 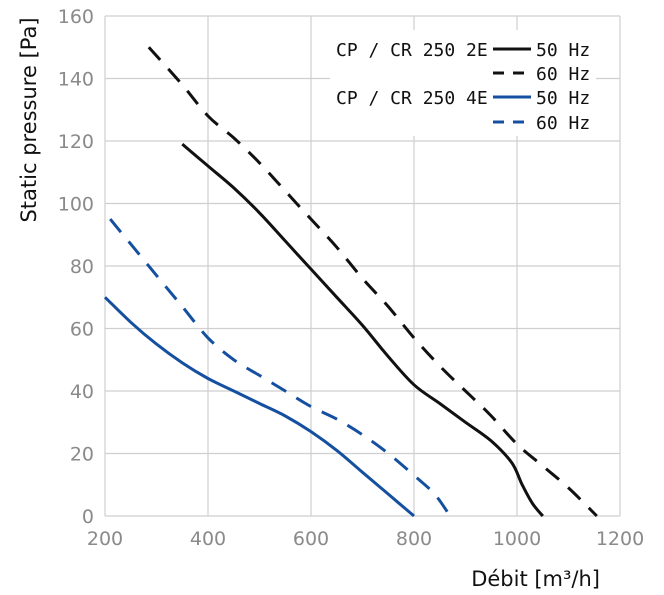 I want to click on legend-group-label-1: CP / CR 250 2E, so click(x=412, y=50).